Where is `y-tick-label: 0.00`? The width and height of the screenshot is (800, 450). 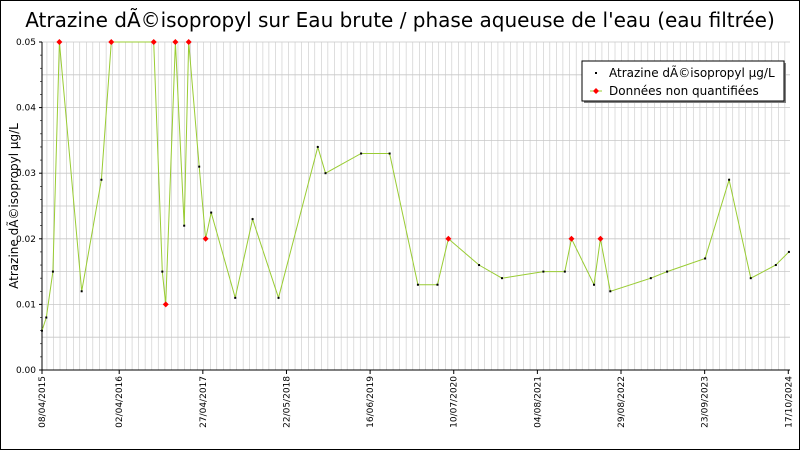 y-tick-label: 0.00 is located at coordinates (26, 371).